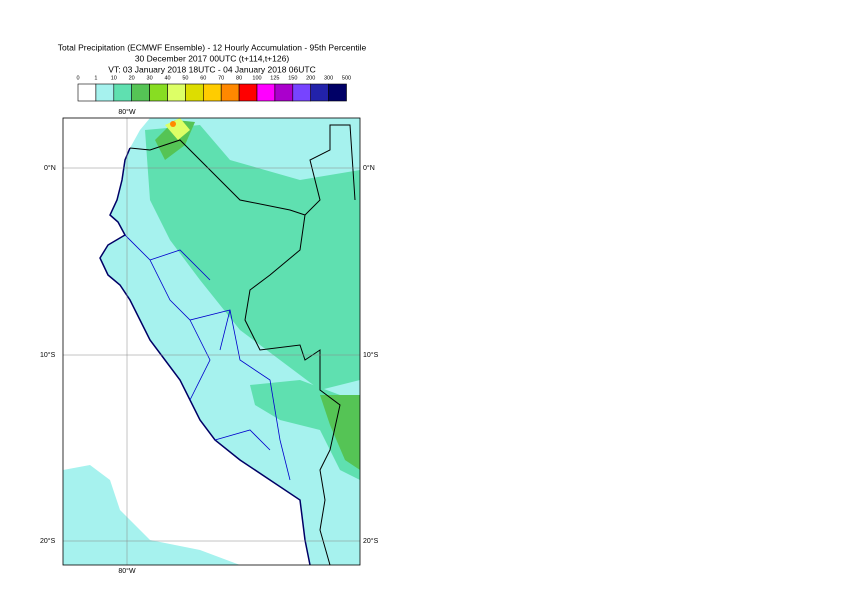 This screenshot has width=842, height=601. What do you see at coordinates (239, 78) in the screenshot?
I see `legend-label: 80` at bounding box center [239, 78].